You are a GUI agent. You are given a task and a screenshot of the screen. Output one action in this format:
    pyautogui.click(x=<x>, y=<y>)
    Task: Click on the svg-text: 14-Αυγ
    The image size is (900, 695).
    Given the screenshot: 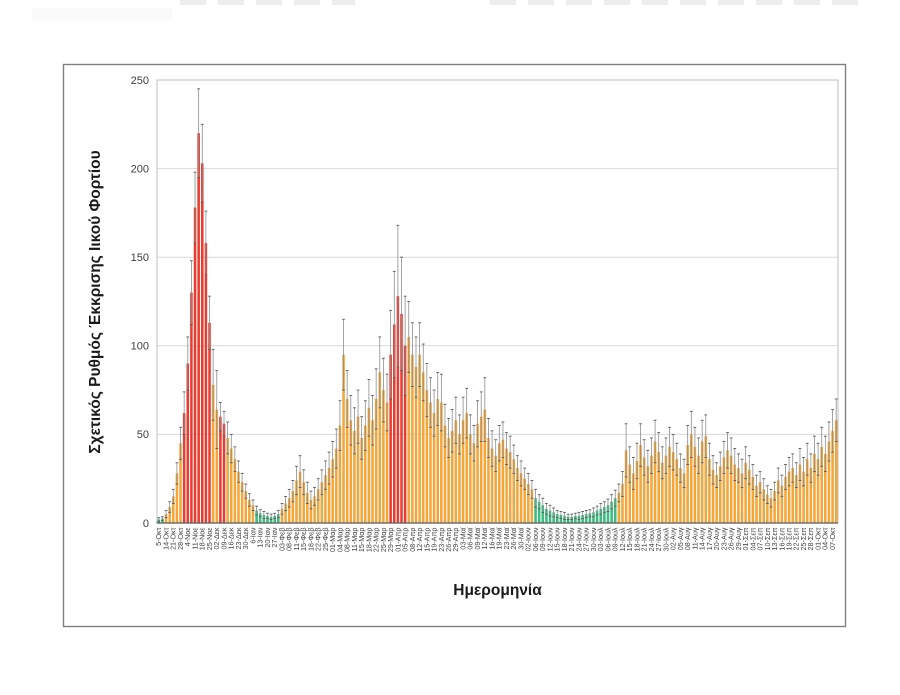 What is the action you would take?
    pyautogui.click(x=702, y=538)
    